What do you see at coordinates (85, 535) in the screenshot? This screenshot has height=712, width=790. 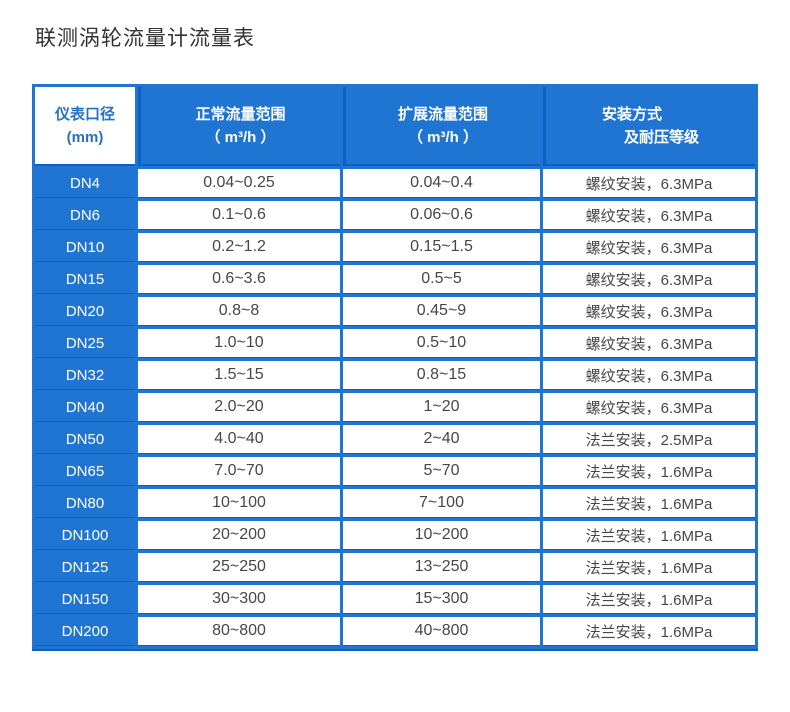 I see `row-diameter-cell: DN100` at bounding box center [85, 535].